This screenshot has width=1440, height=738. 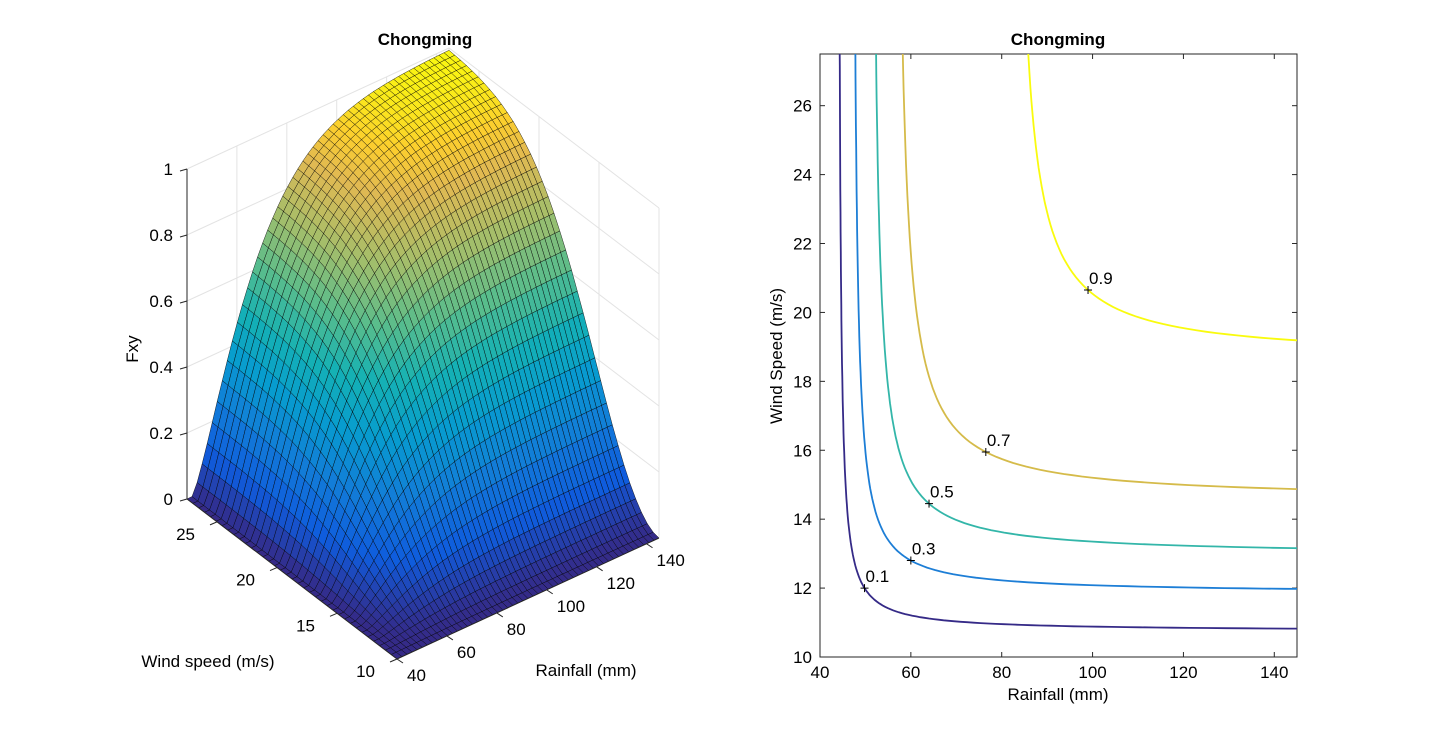 What do you see at coordinates (671, 560) in the screenshot?
I see `surface-x-tick-label: 140` at bounding box center [671, 560].